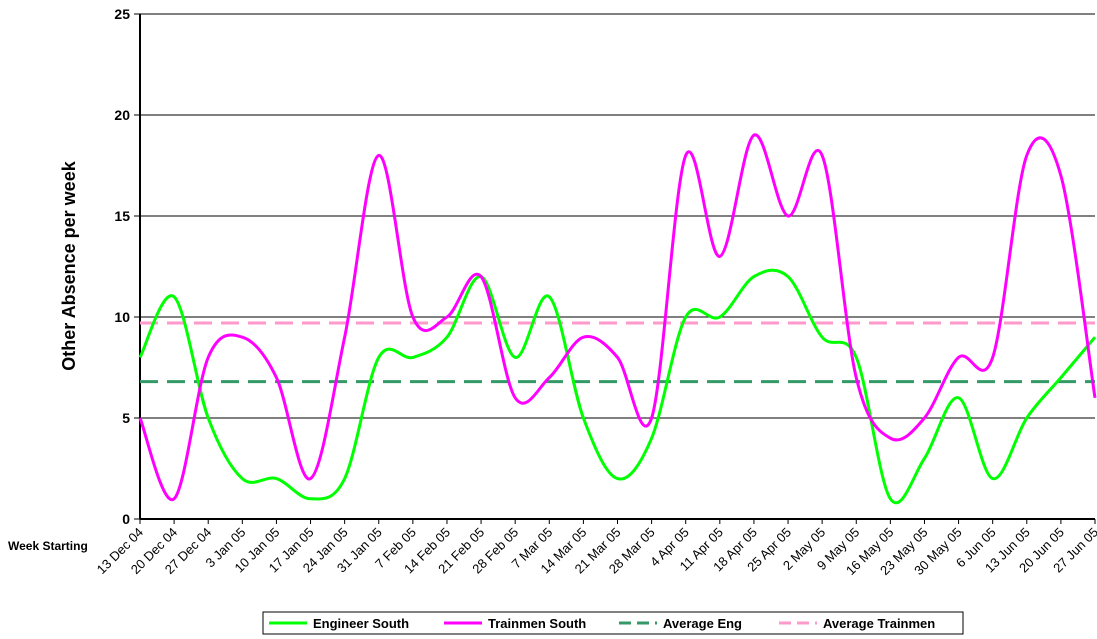 The width and height of the screenshot is (1097, 639). Describe the element at coordinates (48, 546) in the screenshot. I see `x-axis-label: Week Starting` at that location.